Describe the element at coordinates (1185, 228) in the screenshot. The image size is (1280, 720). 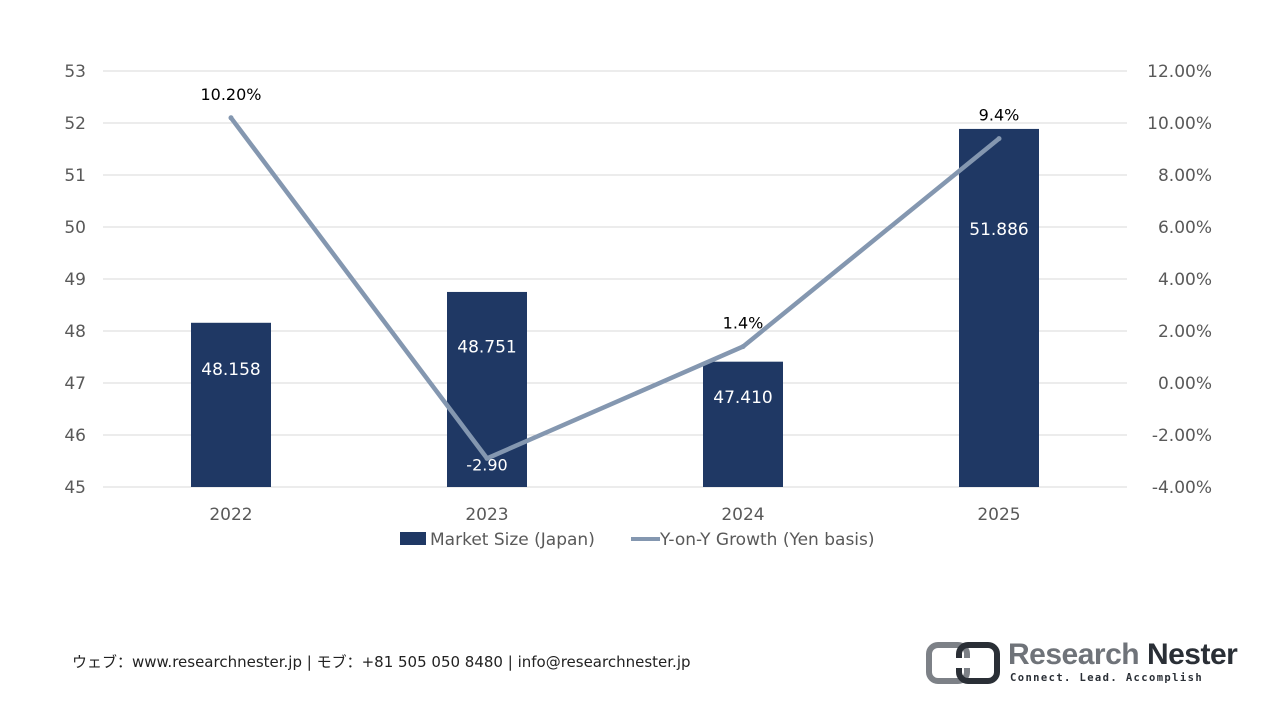
I see `right-axis-tick-label: 6.00%` at that location.